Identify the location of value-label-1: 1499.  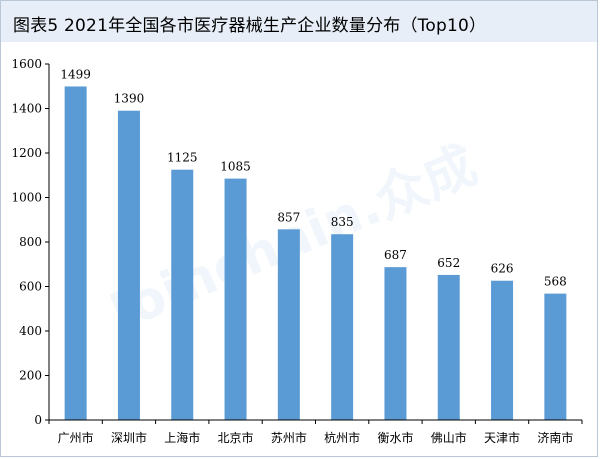
(75, 74).